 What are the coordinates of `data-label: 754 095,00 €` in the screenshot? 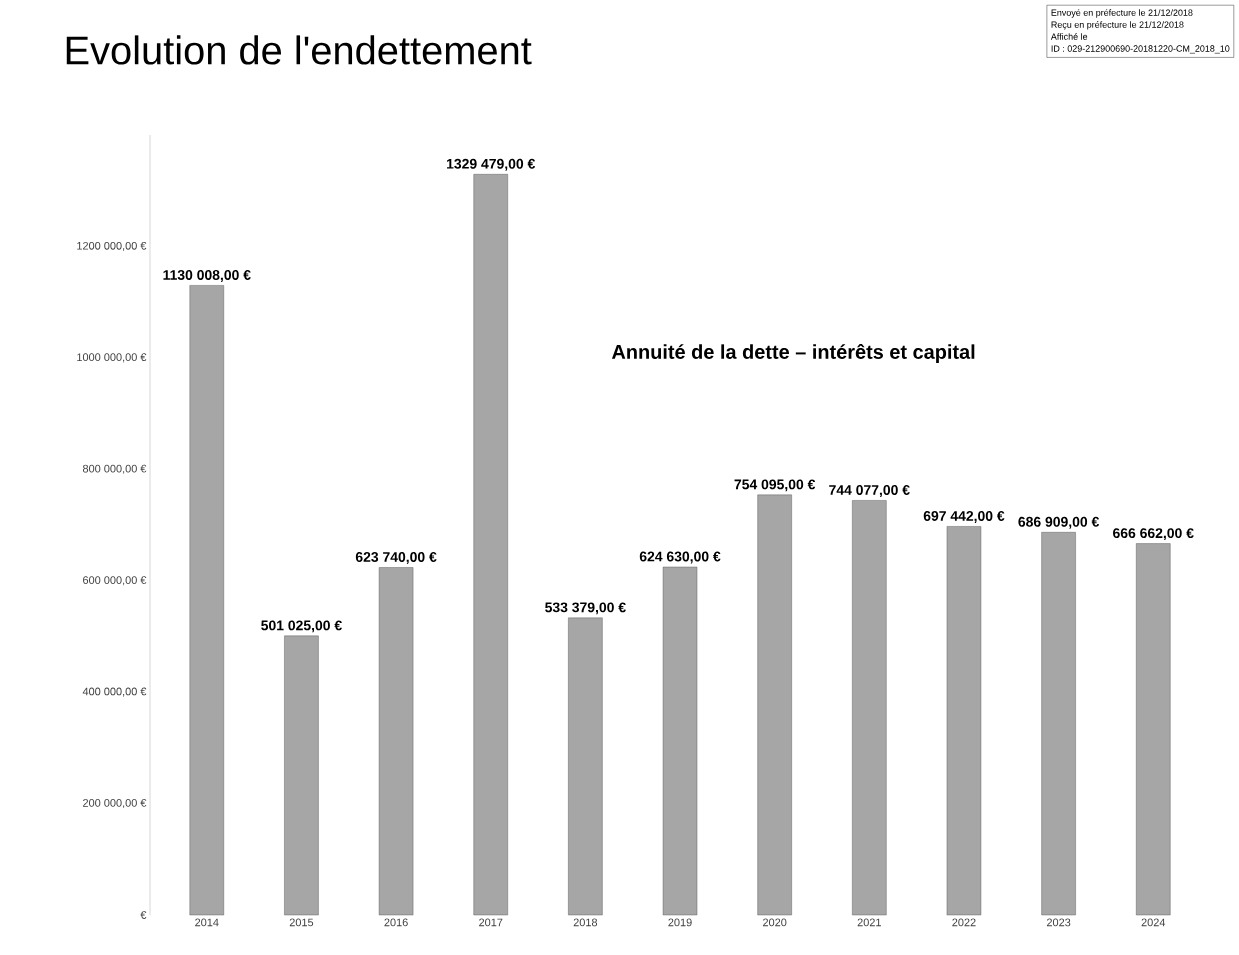 It's located at (775, 485).